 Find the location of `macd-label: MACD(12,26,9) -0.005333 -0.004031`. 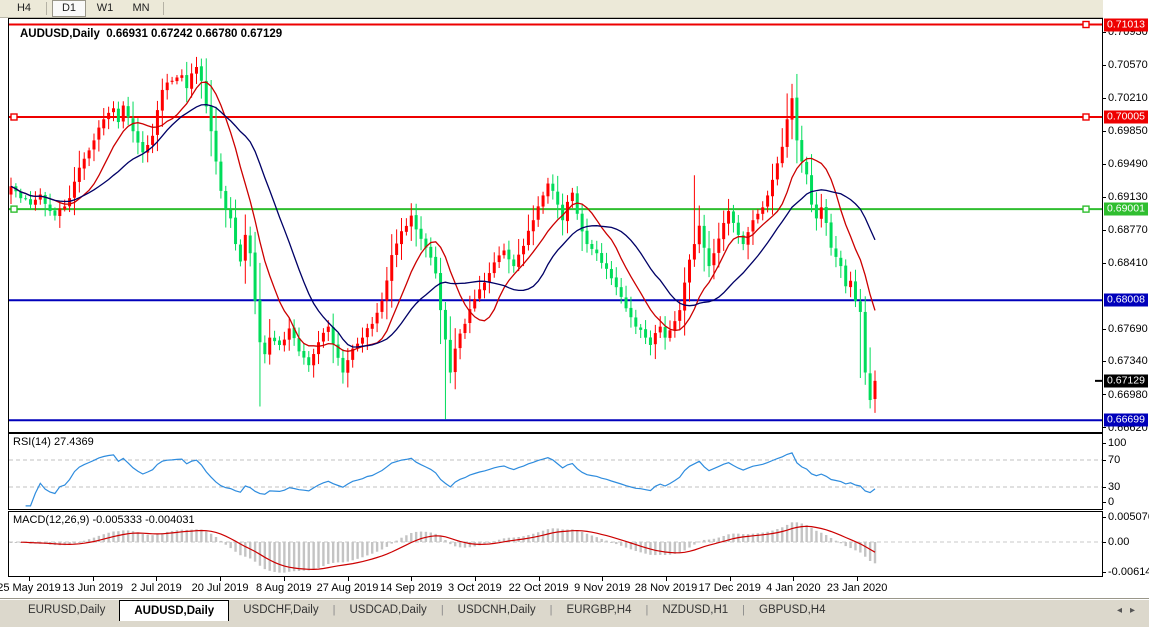

macd-label: MACD(12,26,9) -0.005333 -0.004031 is located at coordinates (104, 520).